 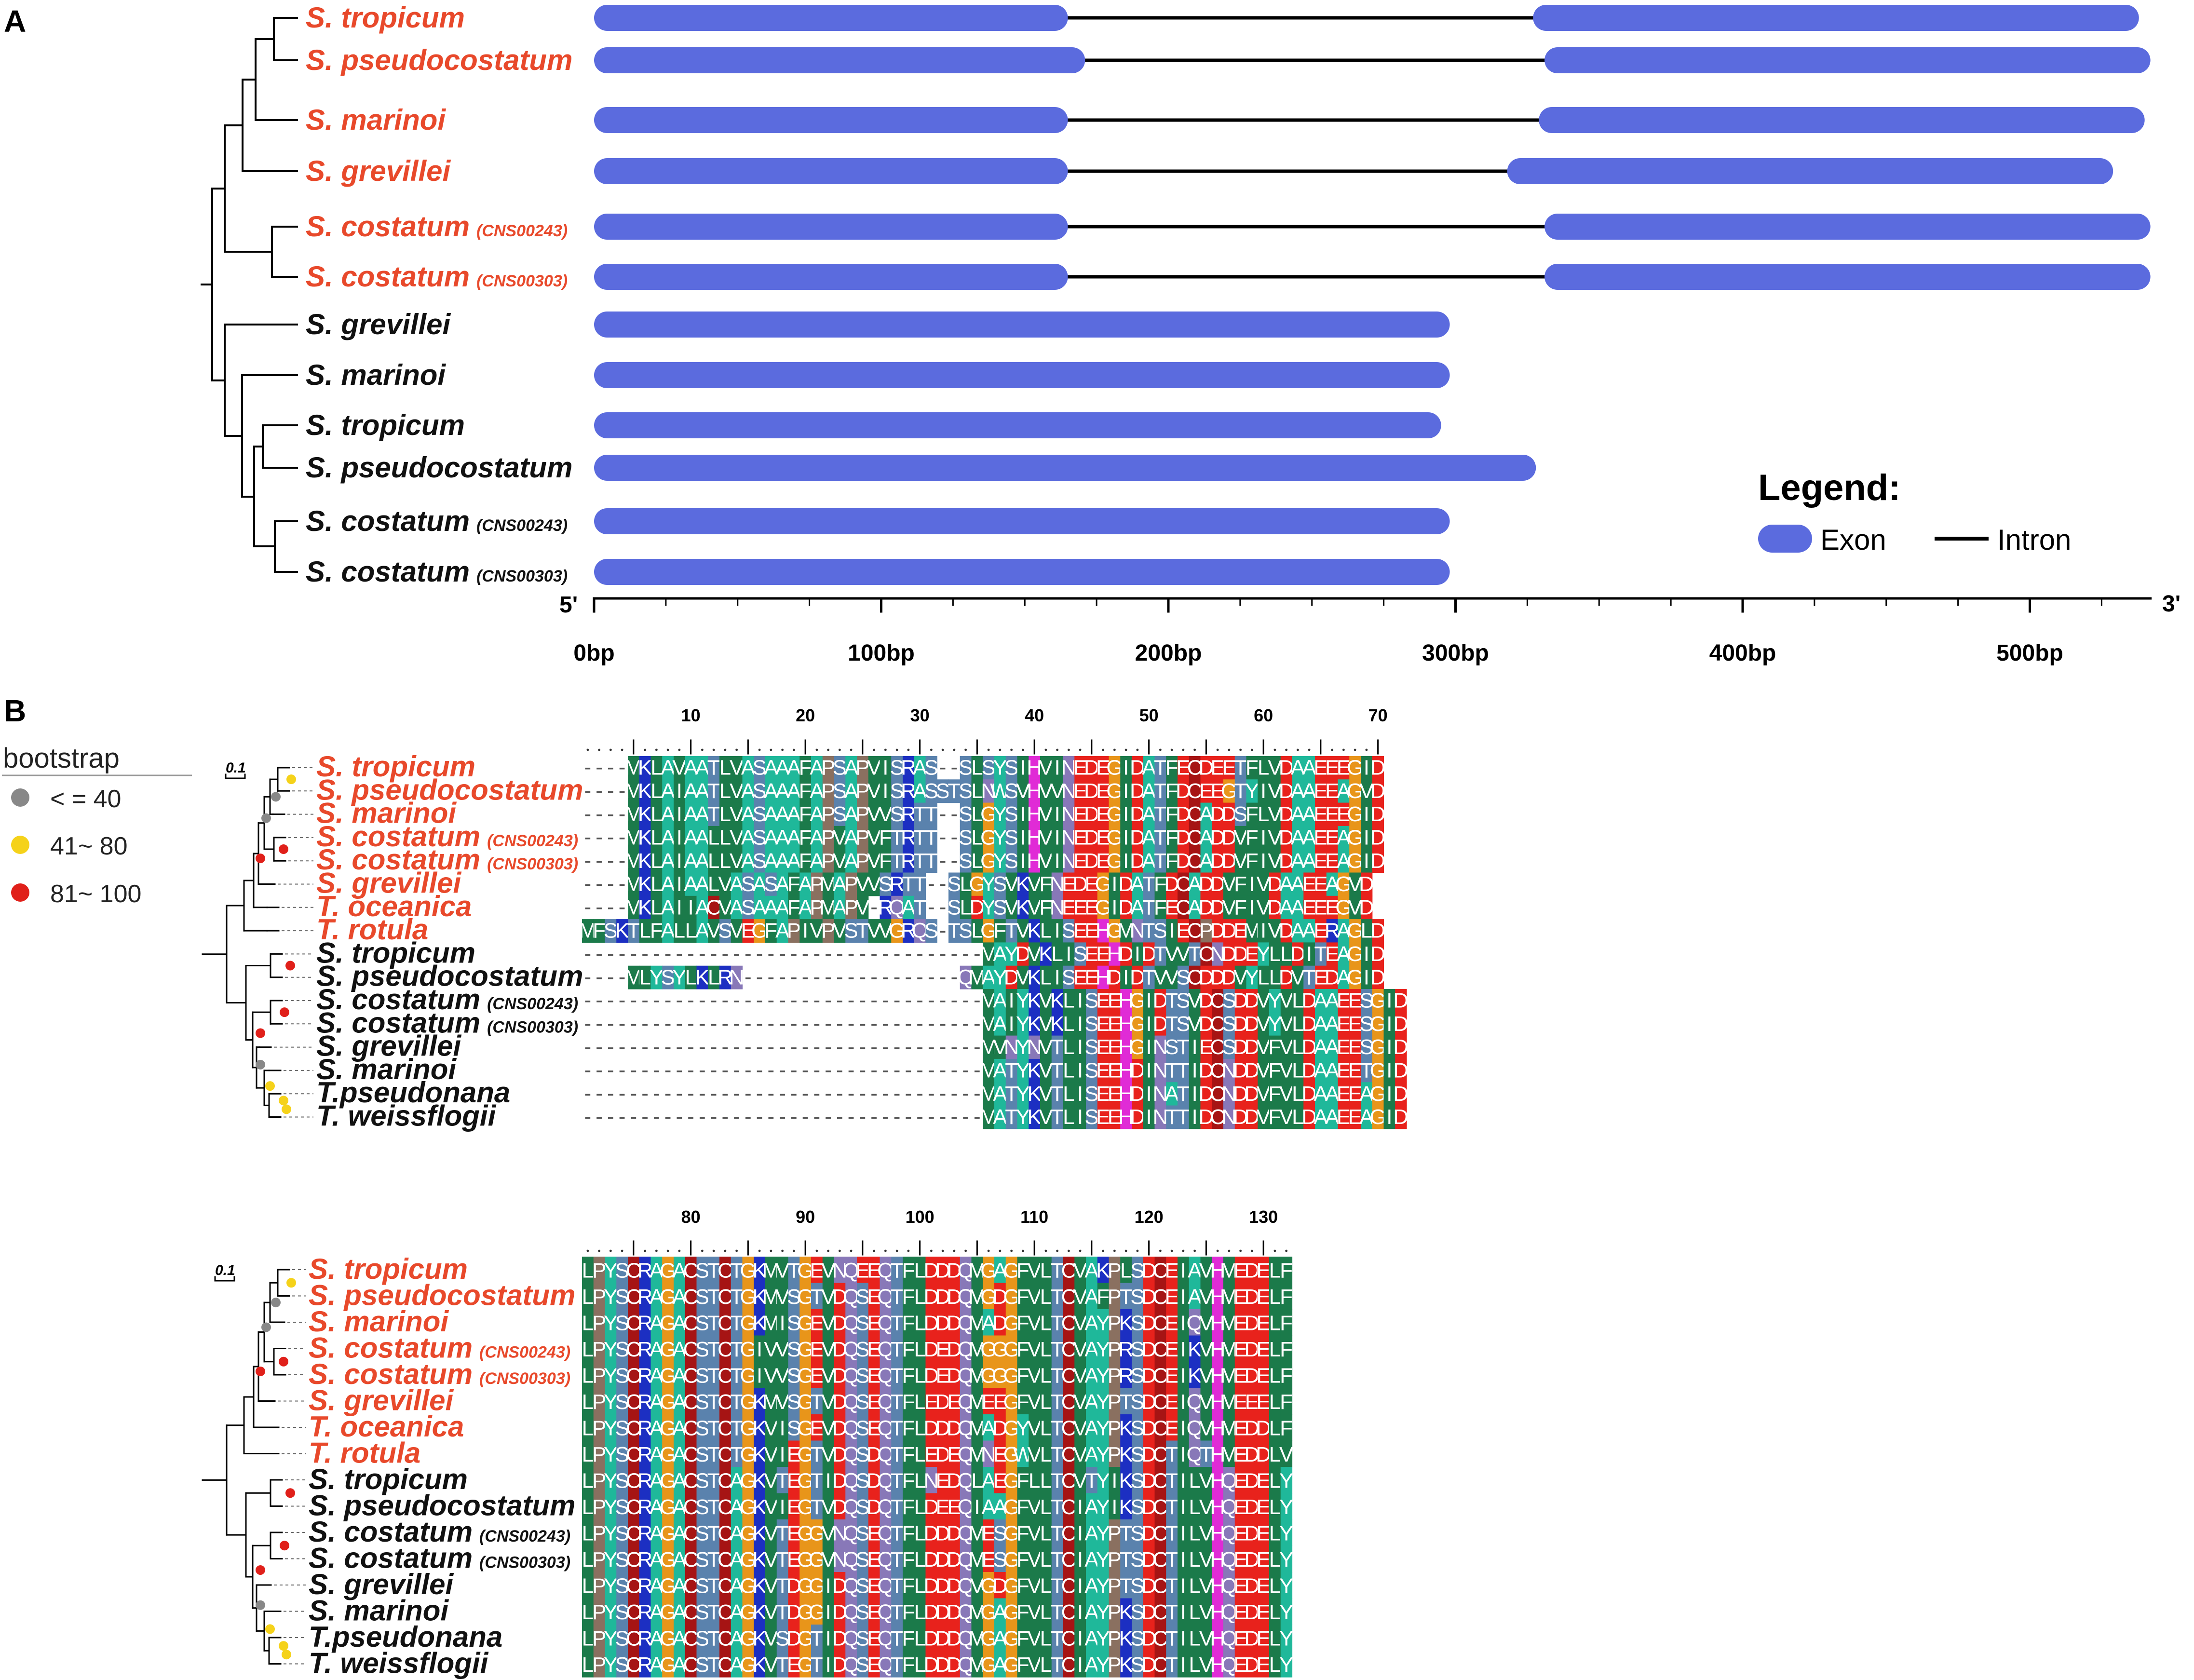 What do you see at coordinates (954, 1117) in the screenshot?
I see `block1-gap-15-32: -` at bounding box center [954, 1117].